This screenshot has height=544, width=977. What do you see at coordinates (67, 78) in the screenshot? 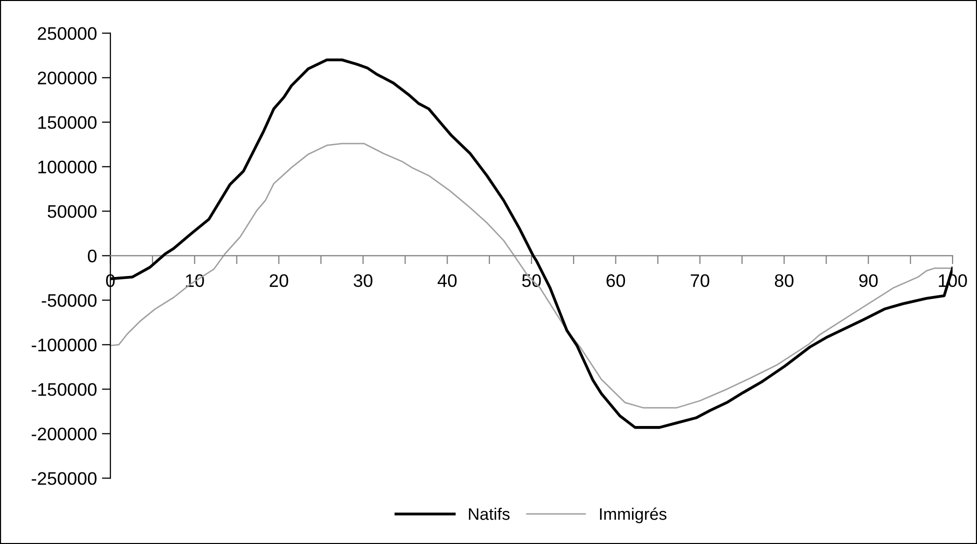
I see `y-tick-label: 200000` at bounding box center [67, 78].